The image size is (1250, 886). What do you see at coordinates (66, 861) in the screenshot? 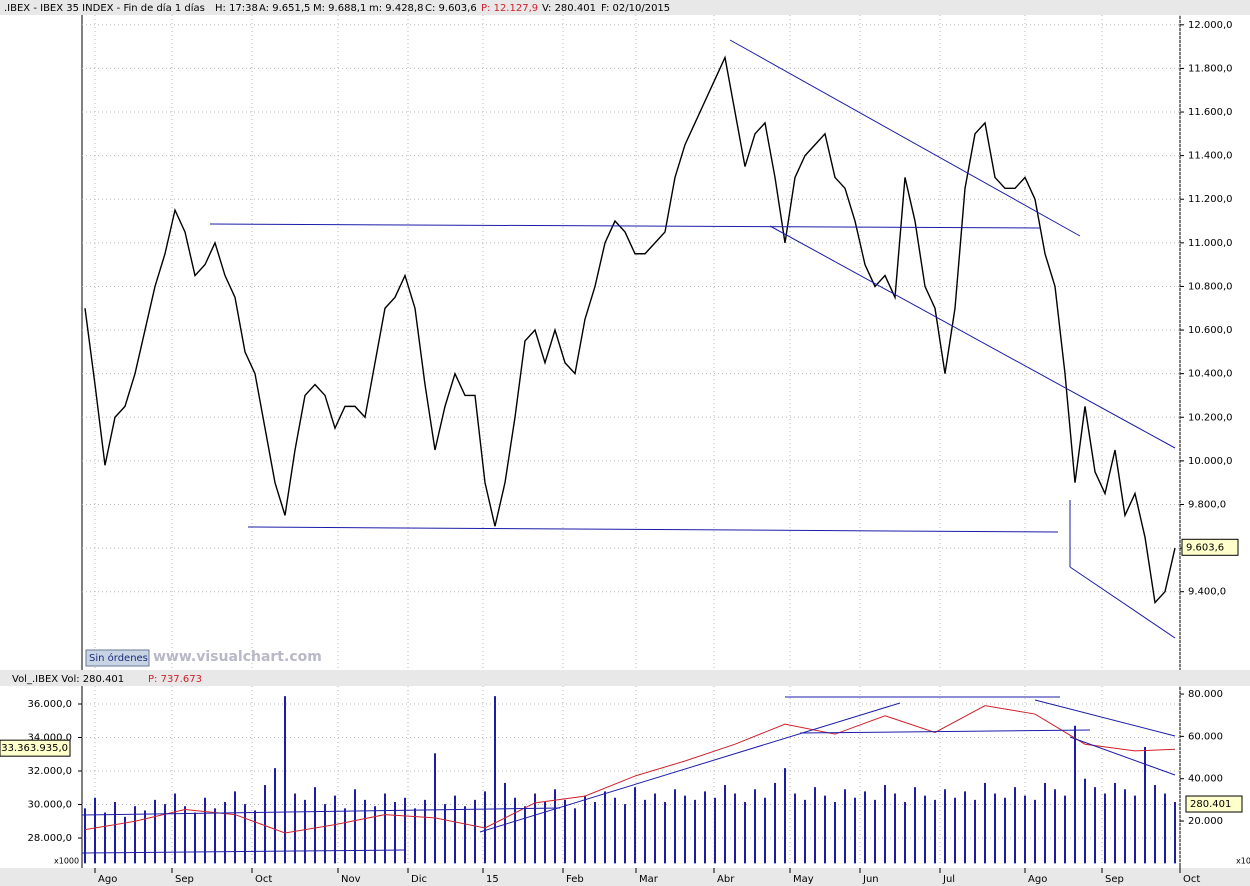
I see `scale-note: x1000` at bounding box center [66, 861].